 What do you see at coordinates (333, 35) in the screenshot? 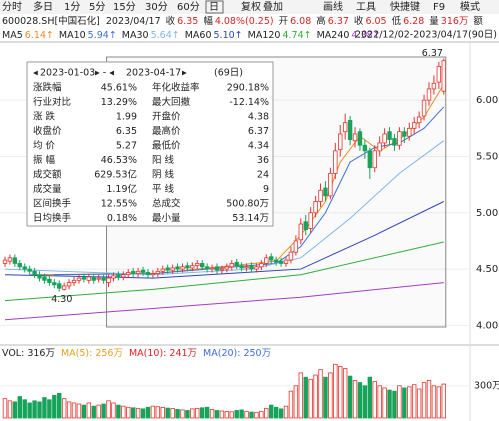
I see `ma-legend-part: MA240` at bounding box center [333, 35].